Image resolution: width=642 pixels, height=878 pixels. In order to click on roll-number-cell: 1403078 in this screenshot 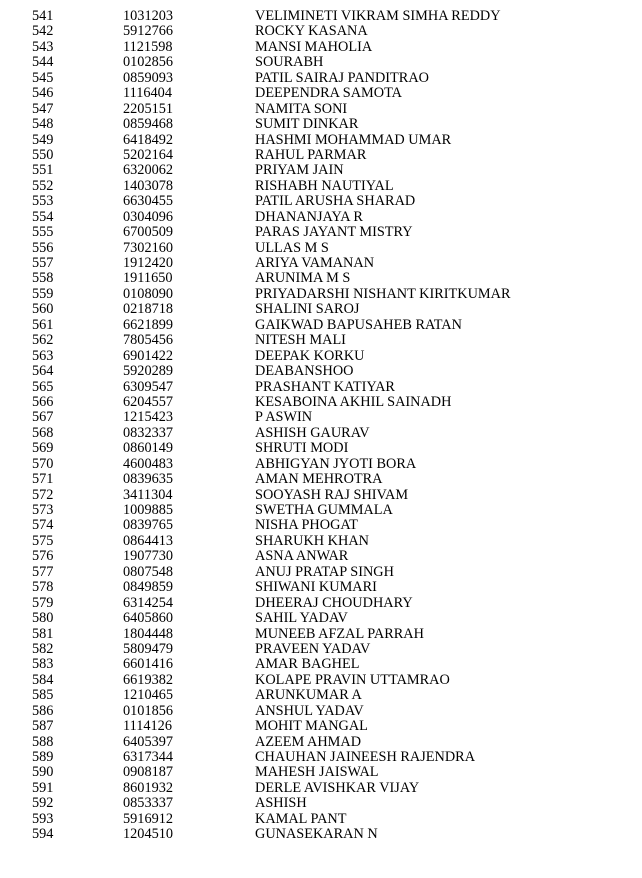, I will do `click(148, 186)`.